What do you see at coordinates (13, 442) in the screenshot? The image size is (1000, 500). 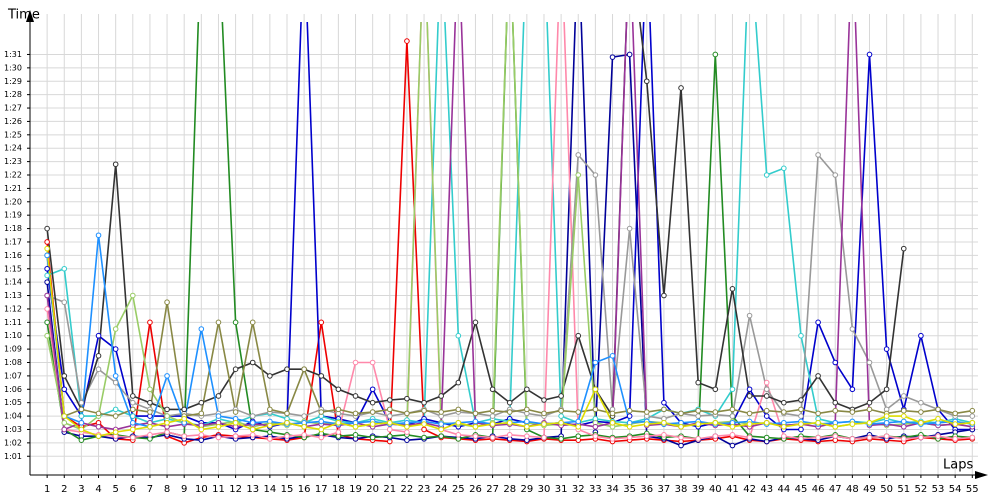 I see `y-tick-label: 1:02` at bounding box center [13, 442].